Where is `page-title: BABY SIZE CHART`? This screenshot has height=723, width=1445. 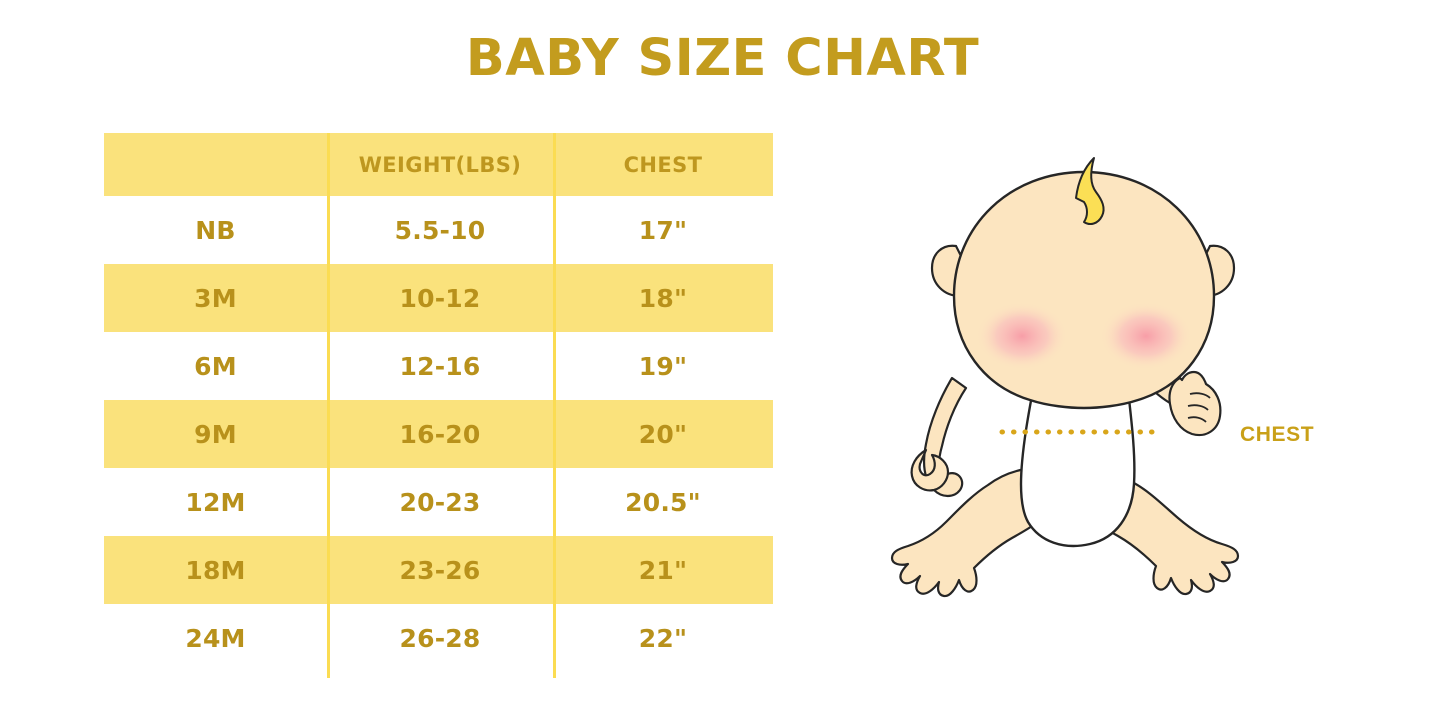 page-title: BABY SIZE CHART is located at coordinates (722, 58).